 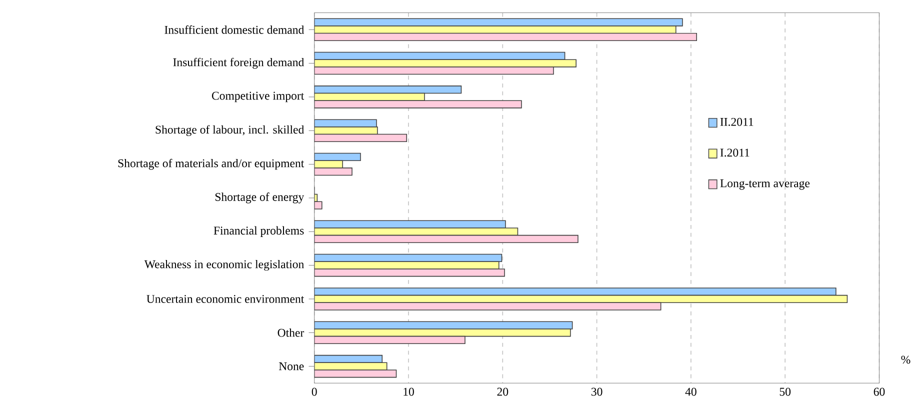 What do you see at coordinates (230, 130) in the screenshot?
I see `y-tick-label: Shortage of labour, incl. skilled` at bounding box center [230, 130].